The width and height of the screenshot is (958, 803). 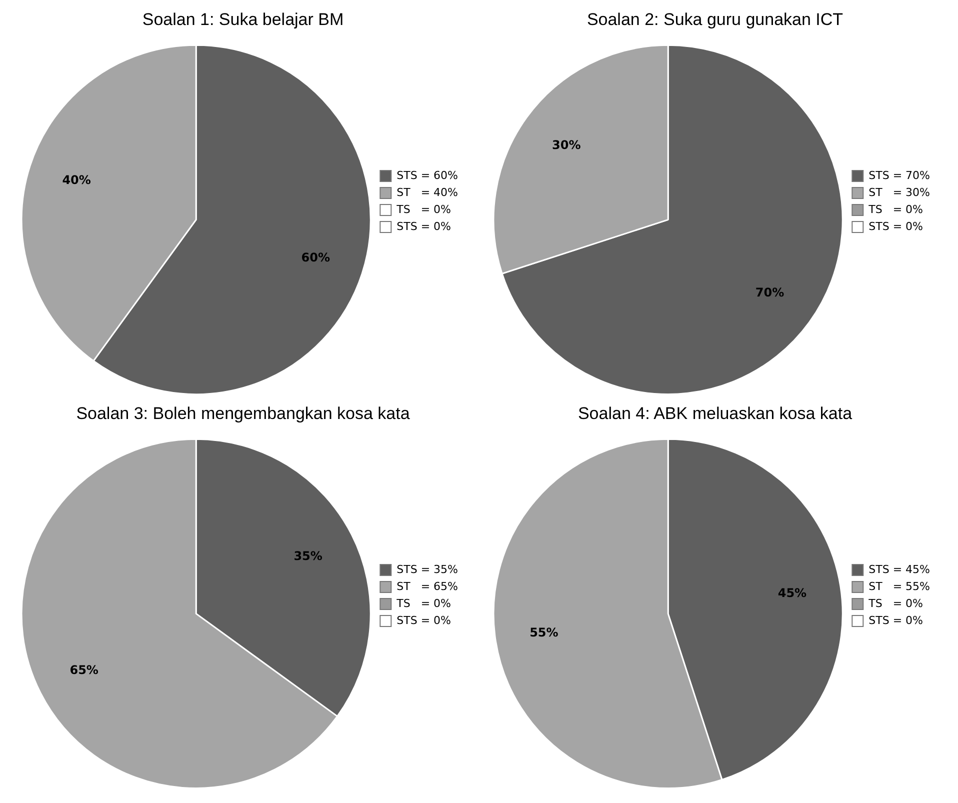 What do you see at coordinates (715, 413) in the screenshot?
I see `chart-title: Soalan 4: ABK meluaskan kosa kata` at bounding box center [715, 413].